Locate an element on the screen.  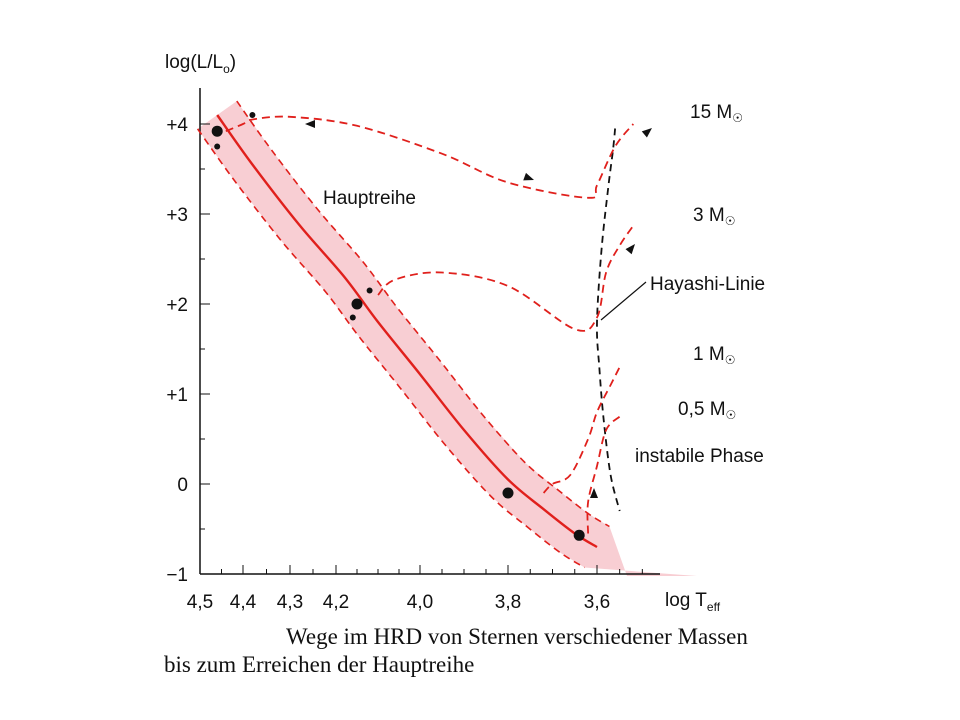
y-axis-label-sub: o is located at coordinates (226, 69).